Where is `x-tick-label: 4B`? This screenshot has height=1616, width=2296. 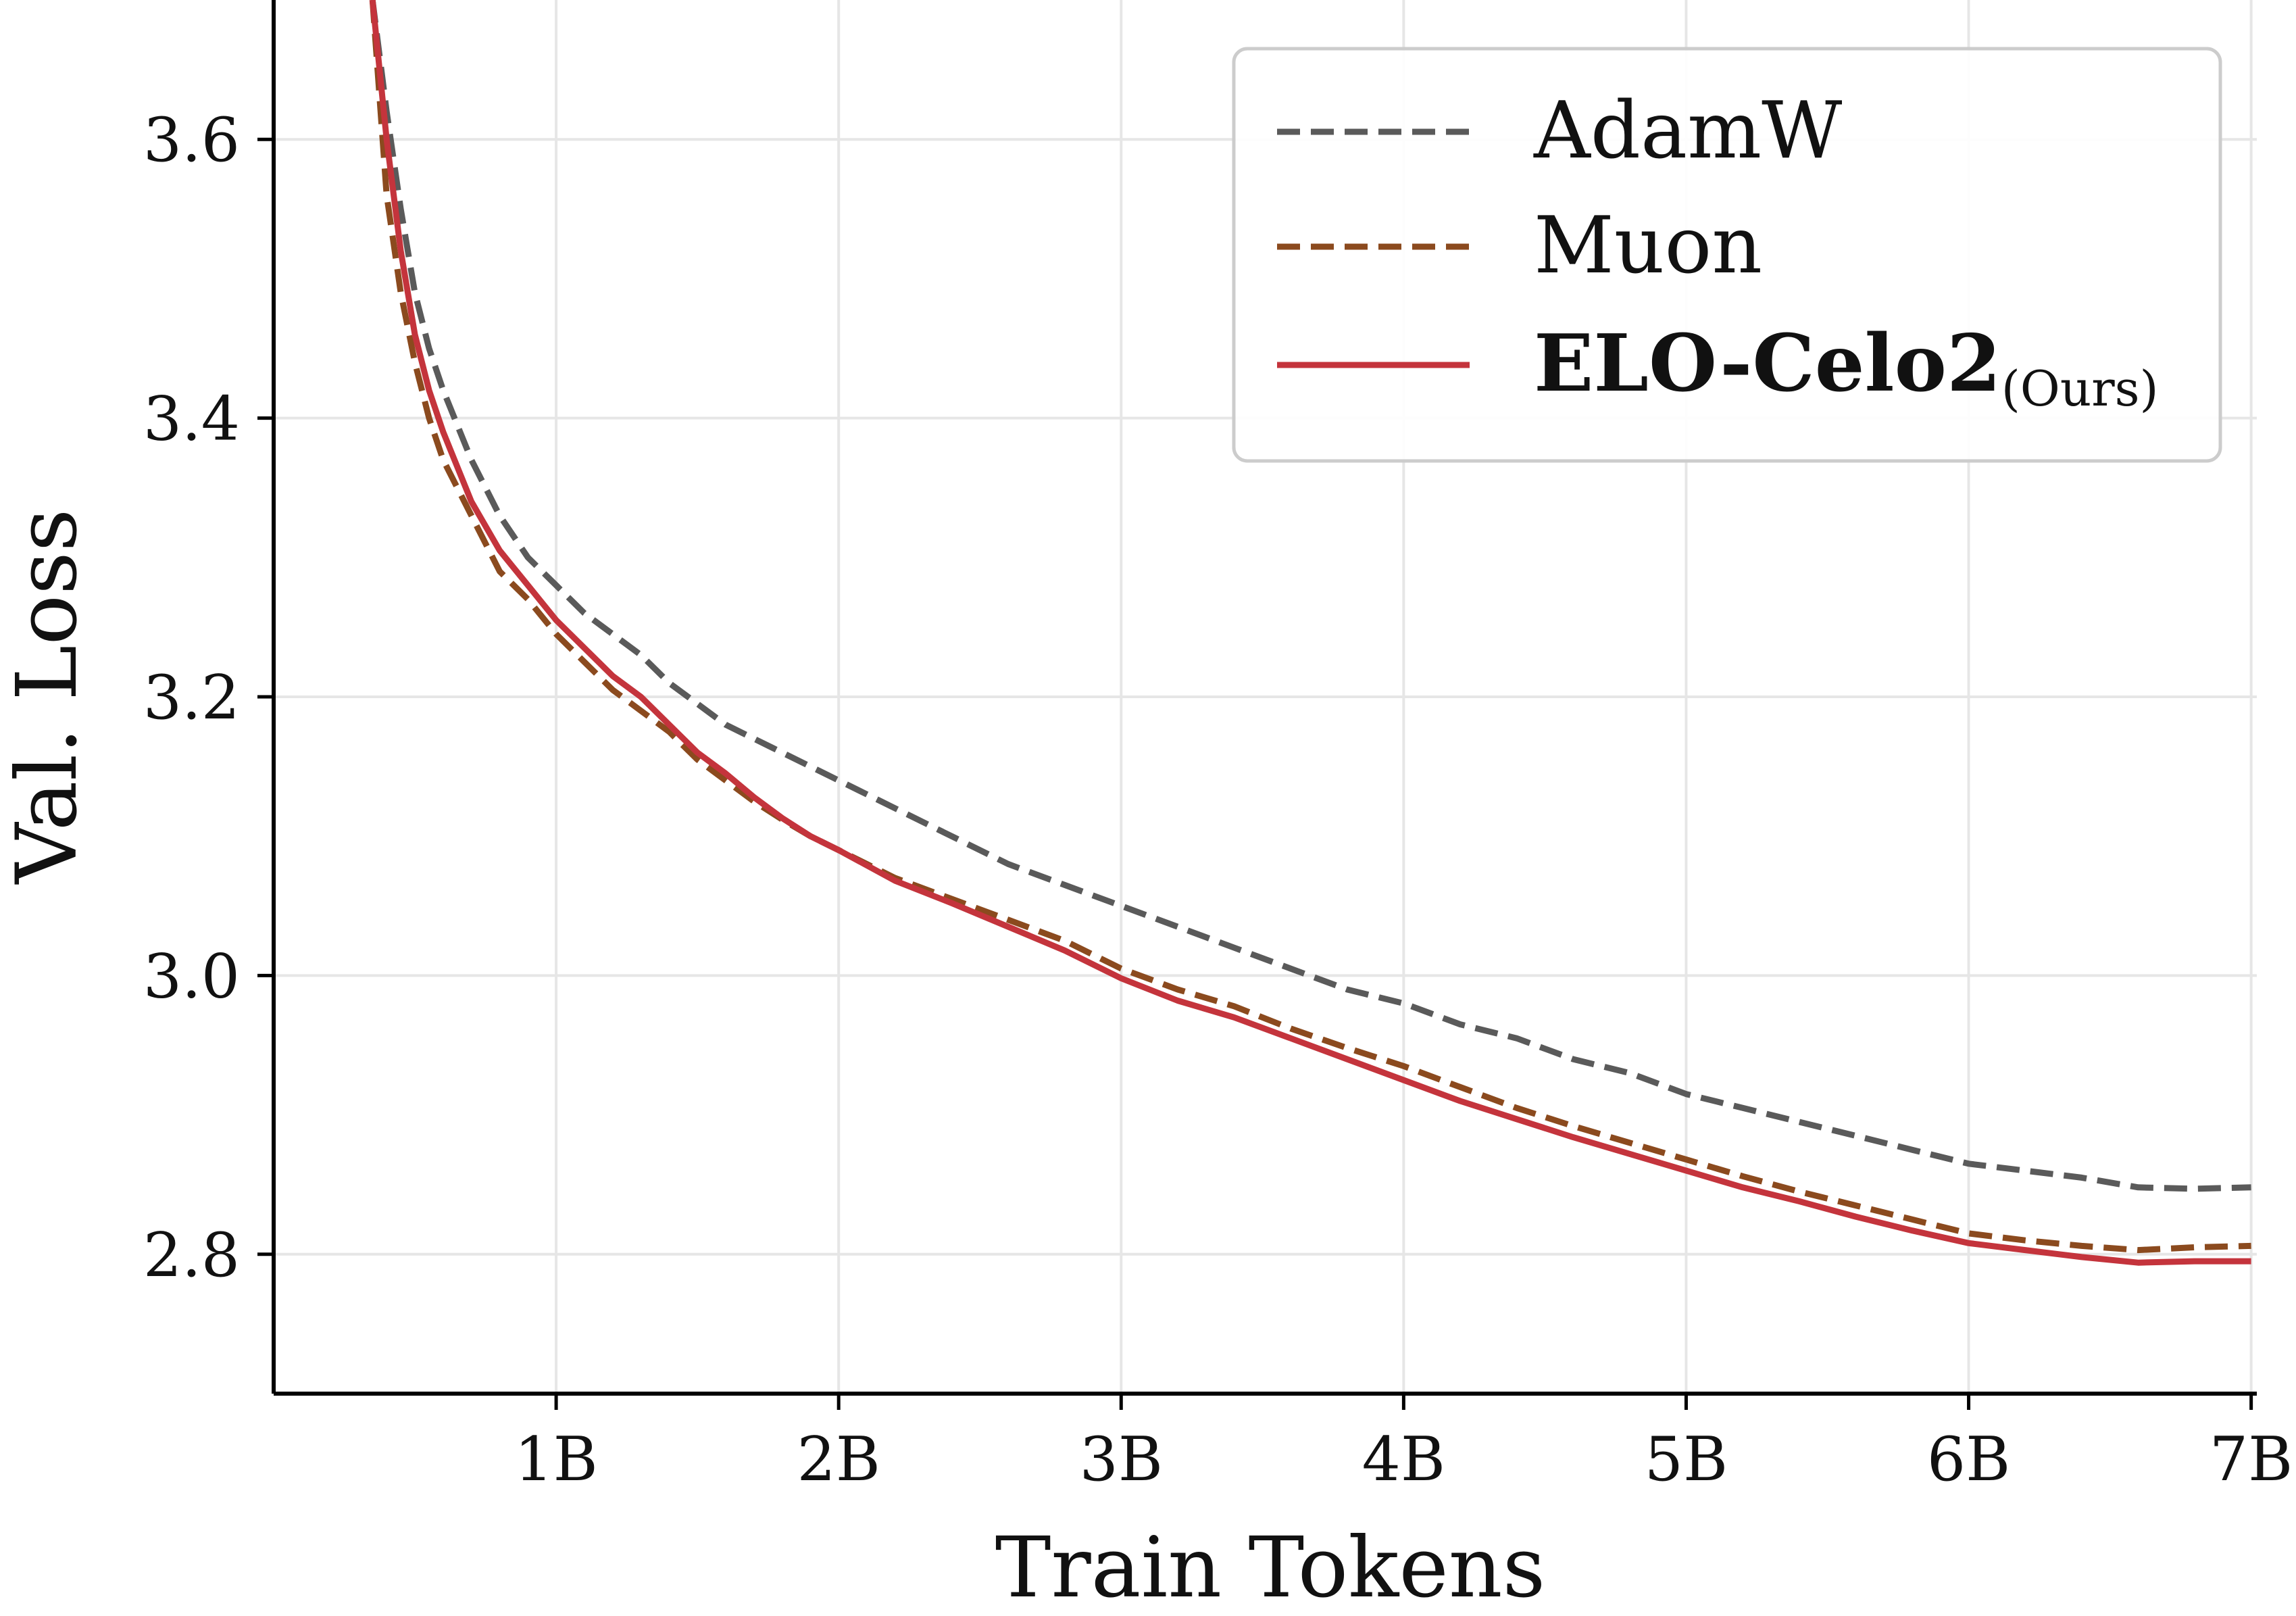
x-tick-label: 4B is located at coordinates (1404, 1459).